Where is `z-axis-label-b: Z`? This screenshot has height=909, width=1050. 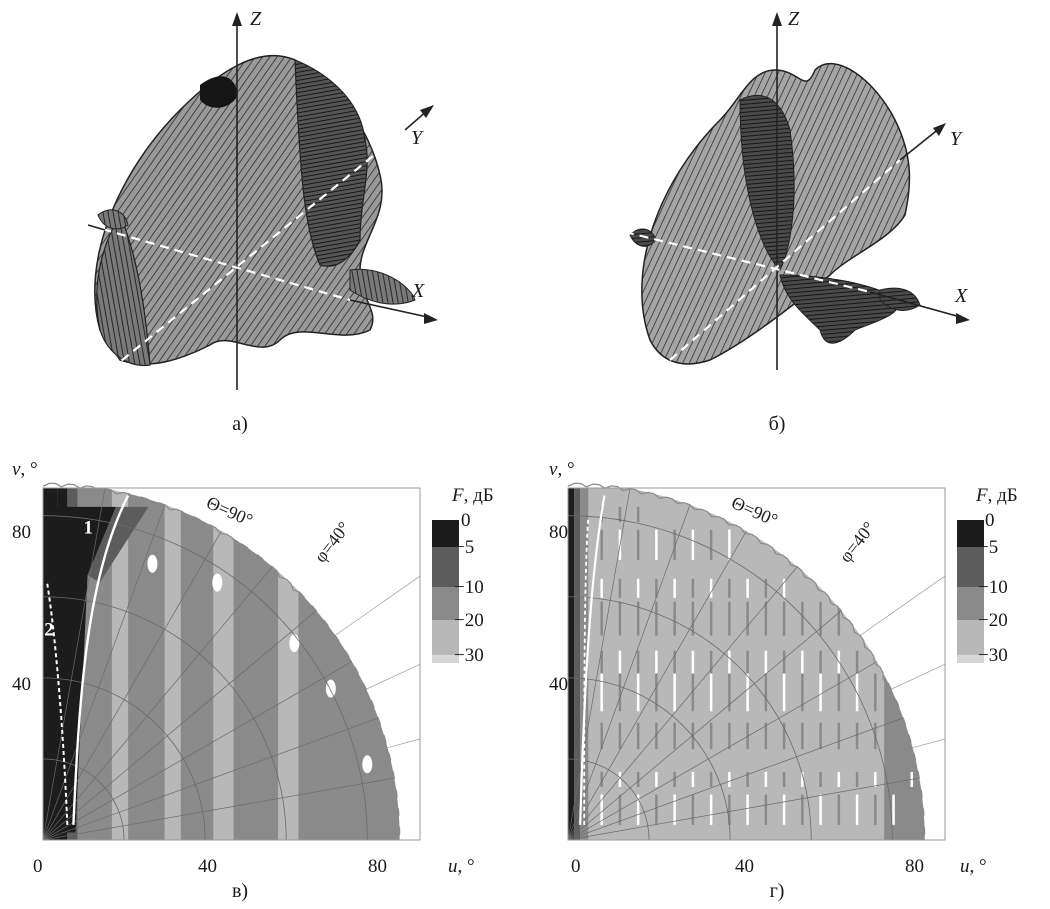 z-axis-label-b: Z is located at coordinates (794, 19).